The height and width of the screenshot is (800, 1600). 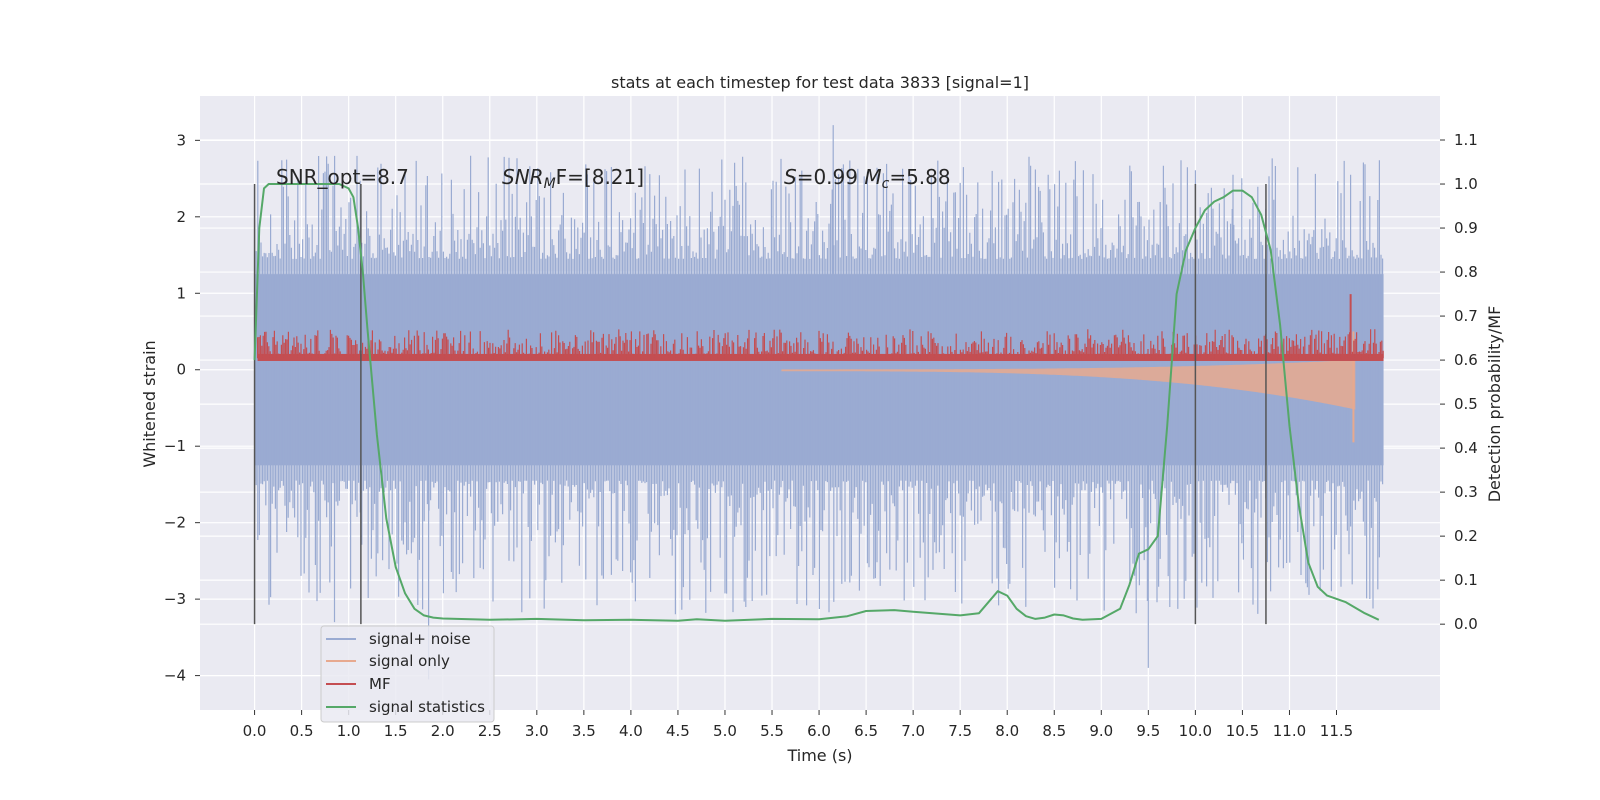 What do you see at coordinates (427, 707) in the screenshot?
I see `legend-label-signal-statistics: signal statistics` at bounding box center [427, 707].